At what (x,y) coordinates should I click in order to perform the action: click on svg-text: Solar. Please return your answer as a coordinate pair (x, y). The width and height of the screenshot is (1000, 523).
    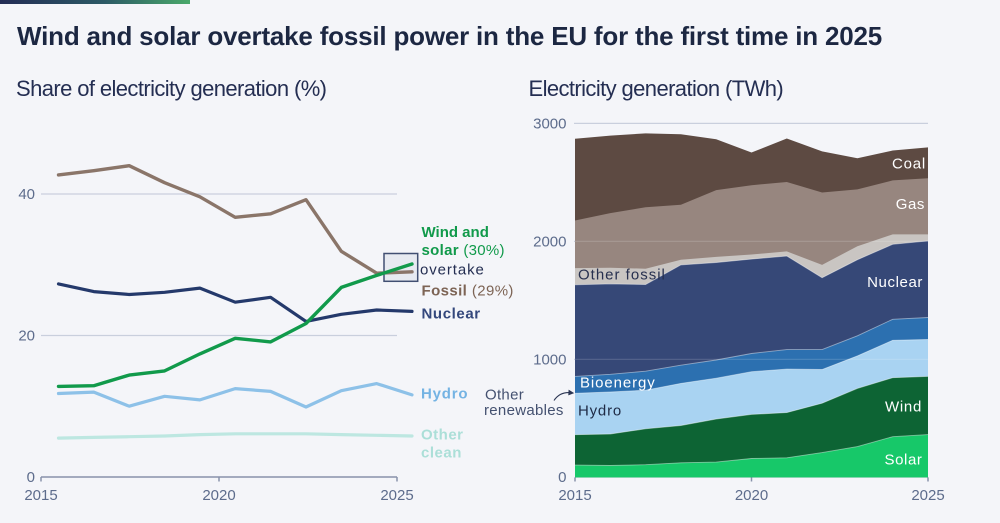
    Looking at the image, I should click on (903, 460).